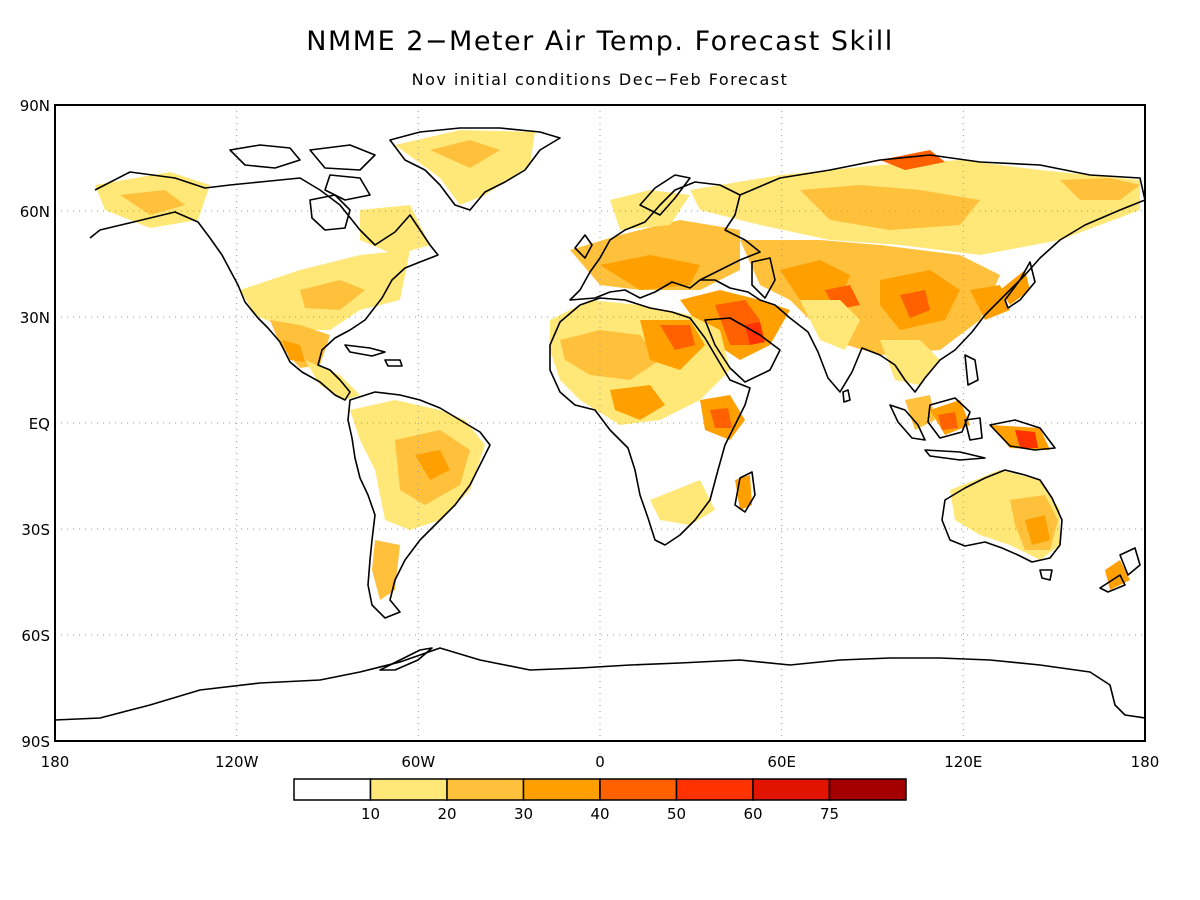  Describe the element at coordinates (523, 814) in the screenshot. I see `colorbar-label: 30` at that location.